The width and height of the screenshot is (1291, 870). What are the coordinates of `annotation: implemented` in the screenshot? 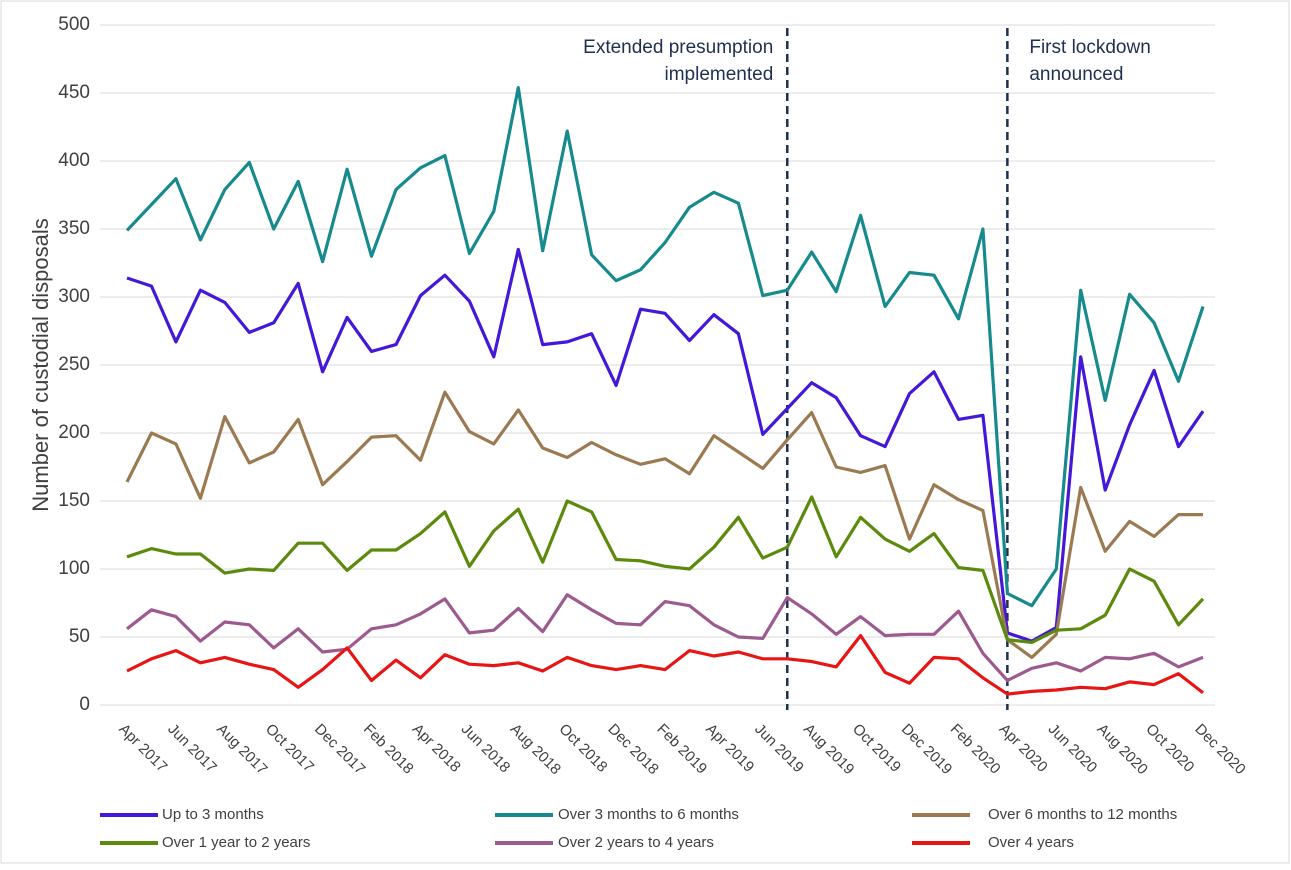 It's located at (718, 74).